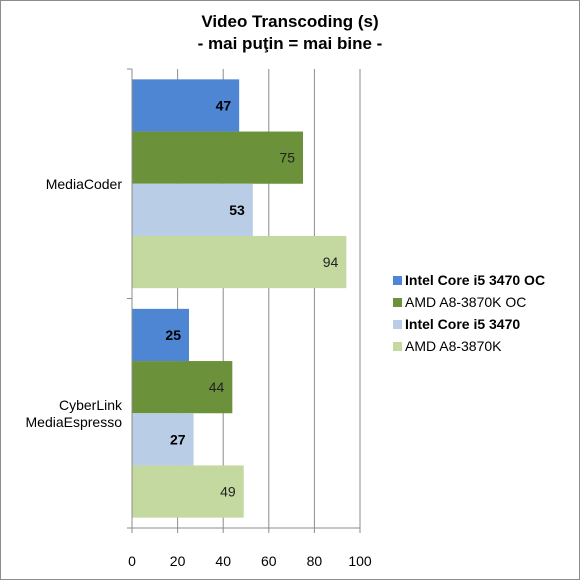 This screenshot has width=580, height=580. Describe the element at coordinates (360, 561) in the screenshot. I see `x-tick-label: 100` at that location.